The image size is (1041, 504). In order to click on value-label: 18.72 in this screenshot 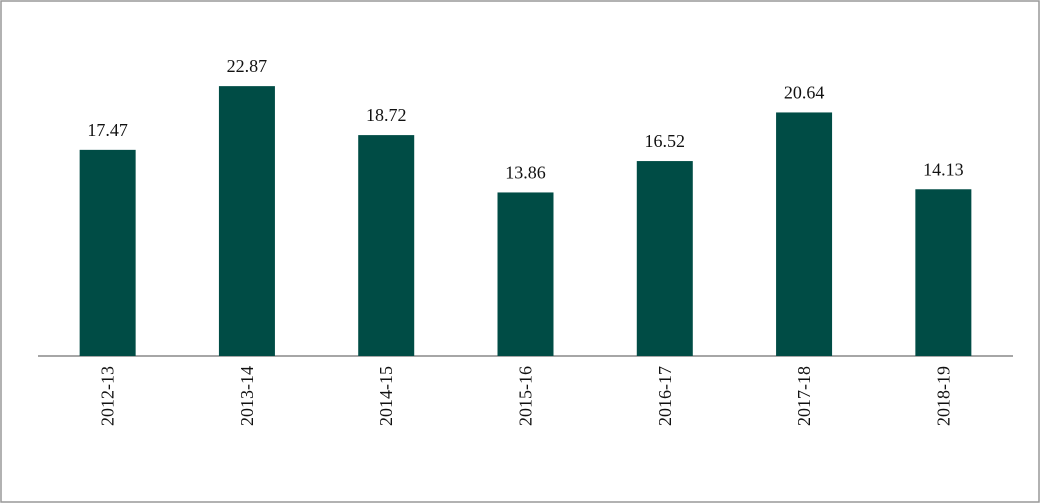, I will do `click(386, 115)`.